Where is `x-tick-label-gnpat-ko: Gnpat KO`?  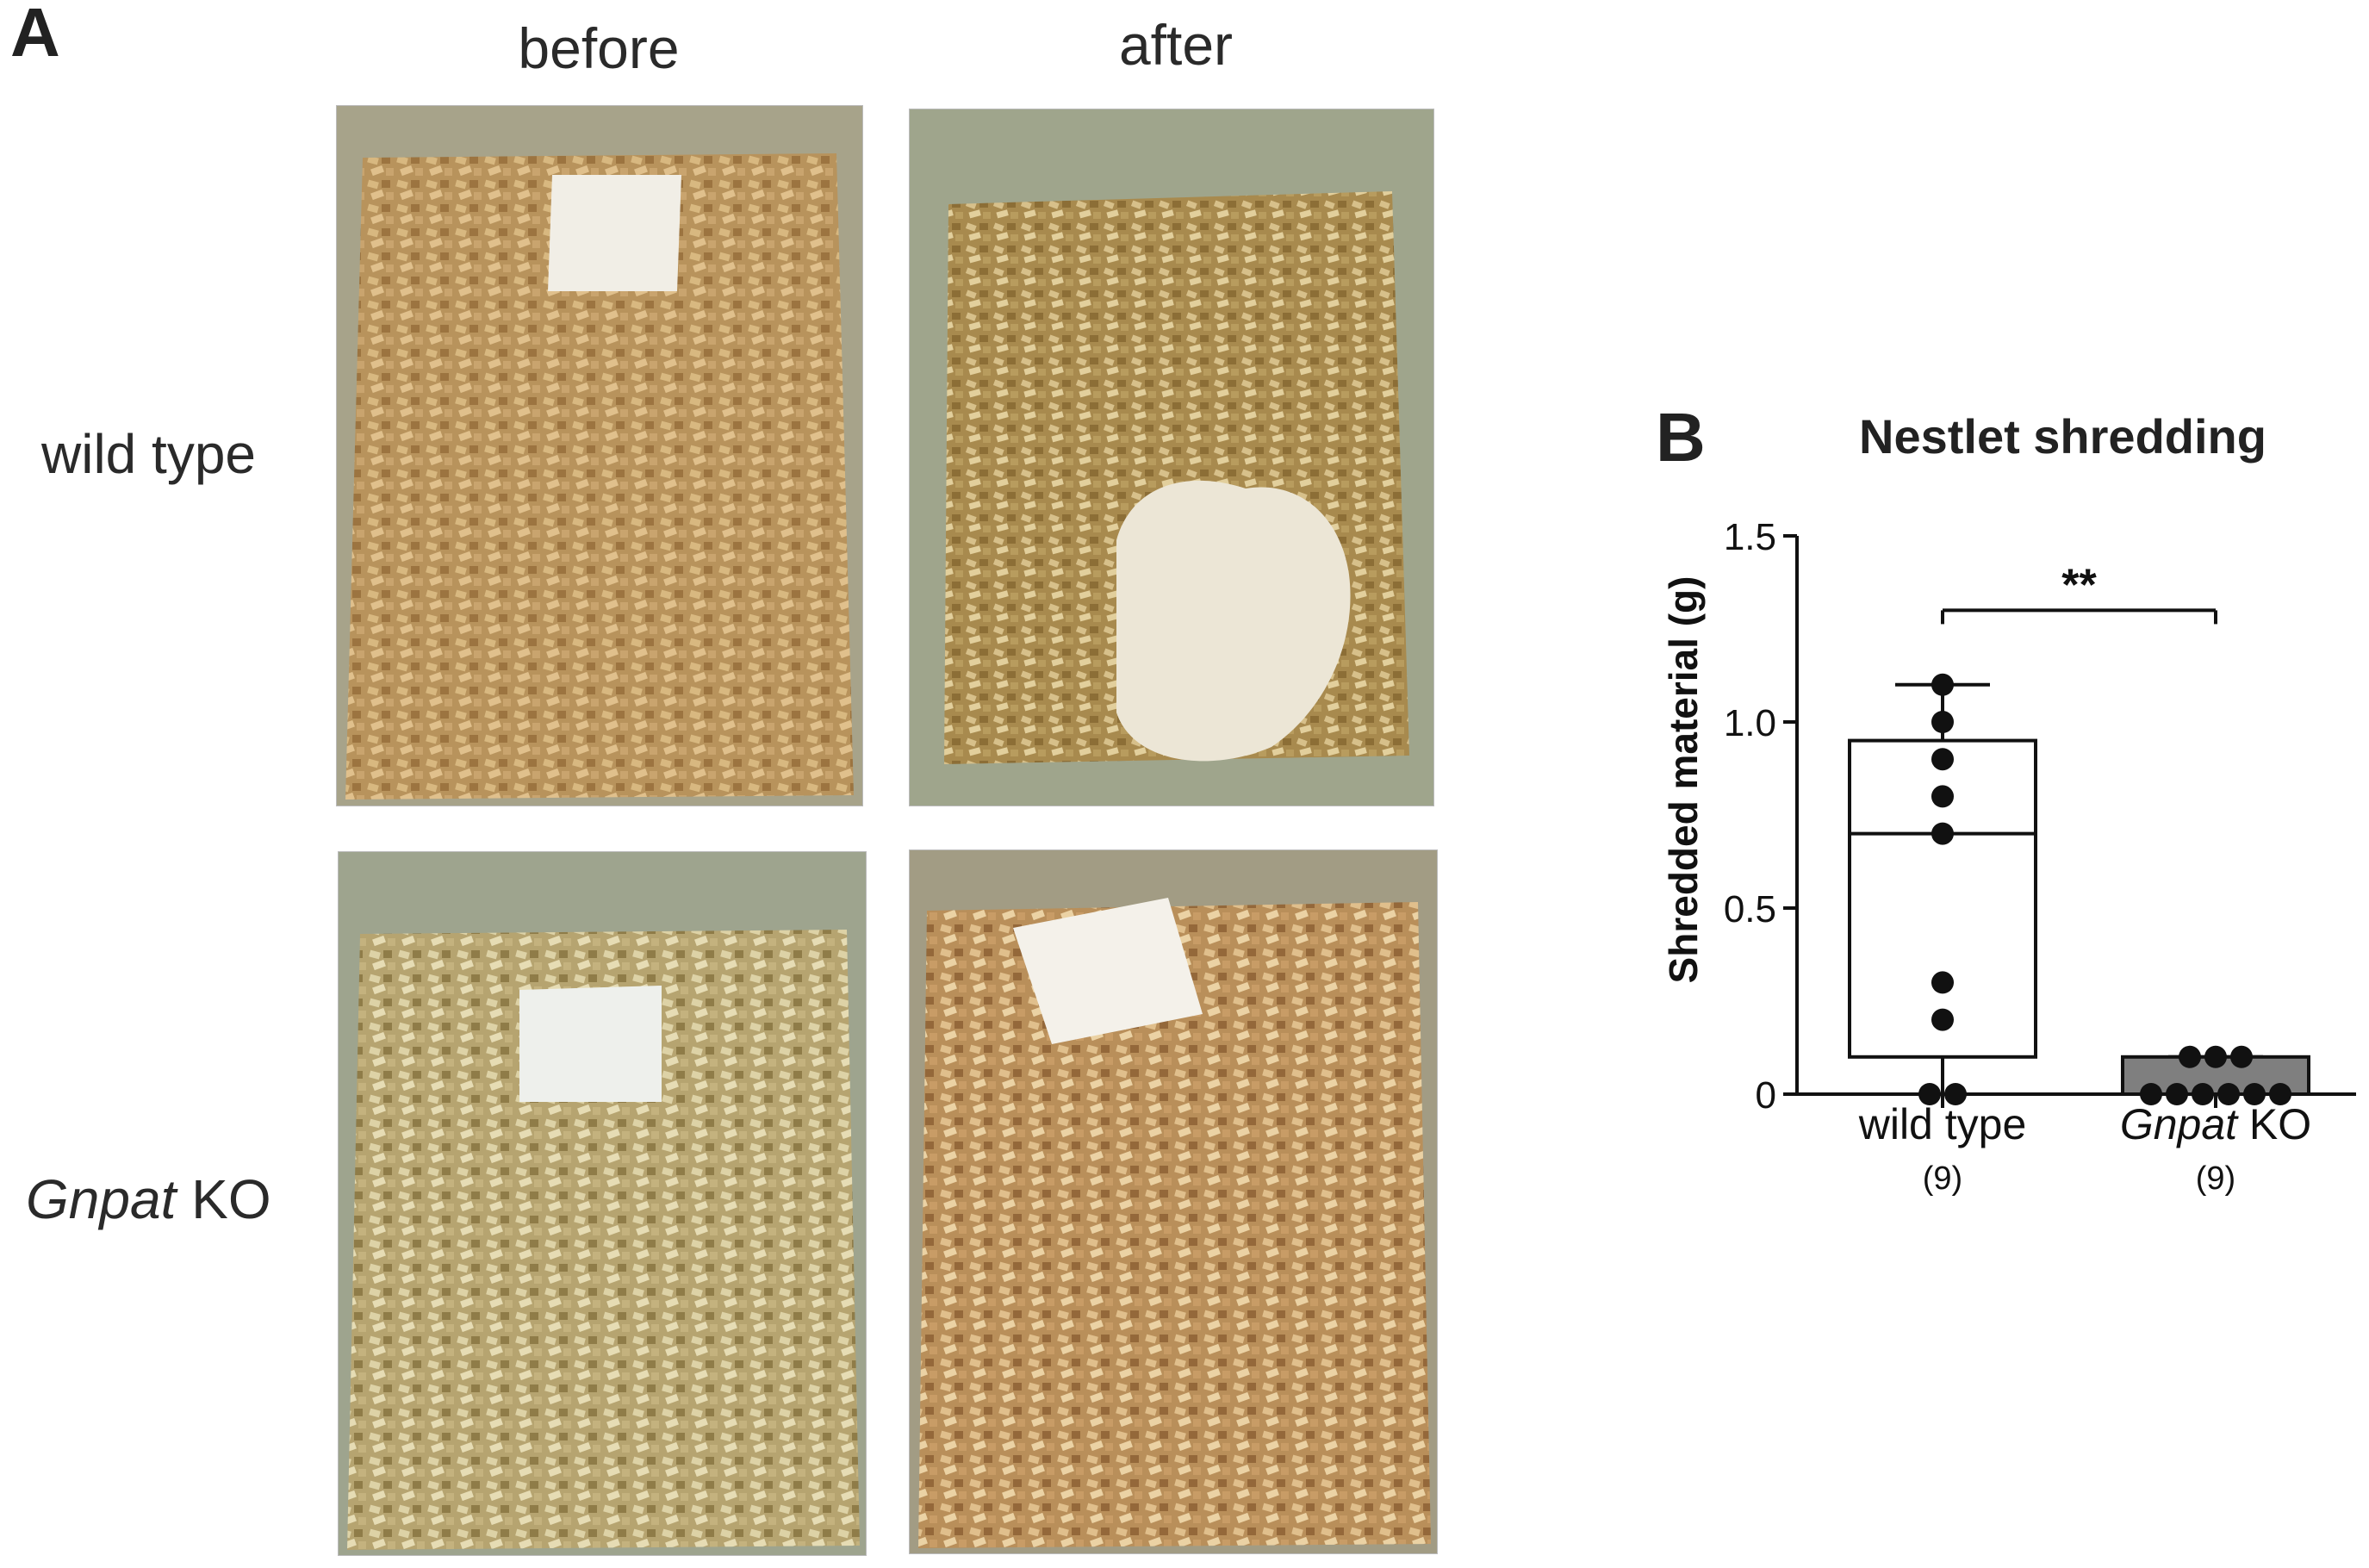
x-tick-label-gnpat-ko: Gnpat KO is located at coordinates (2215, 1124).